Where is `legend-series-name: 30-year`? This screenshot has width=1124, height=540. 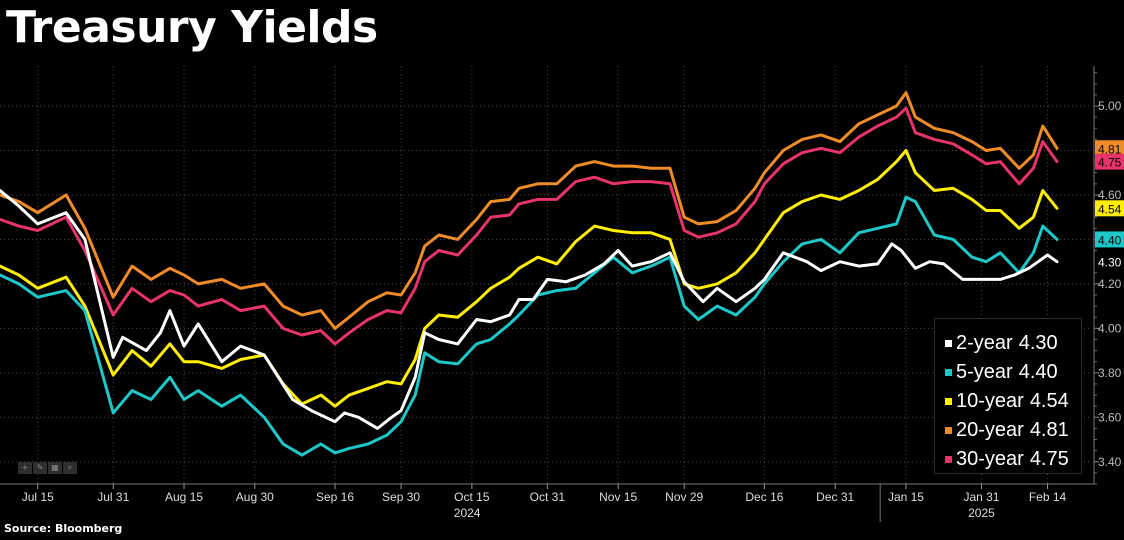
legend-series-name: 30-year is located at coordinates (990, 459).